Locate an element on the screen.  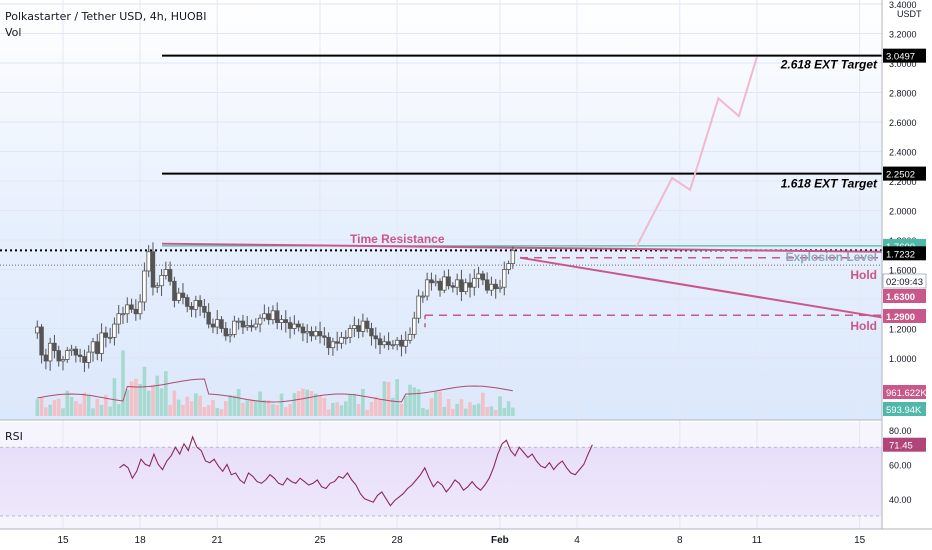
rsi-value-box is located at coordinates (904, 444).